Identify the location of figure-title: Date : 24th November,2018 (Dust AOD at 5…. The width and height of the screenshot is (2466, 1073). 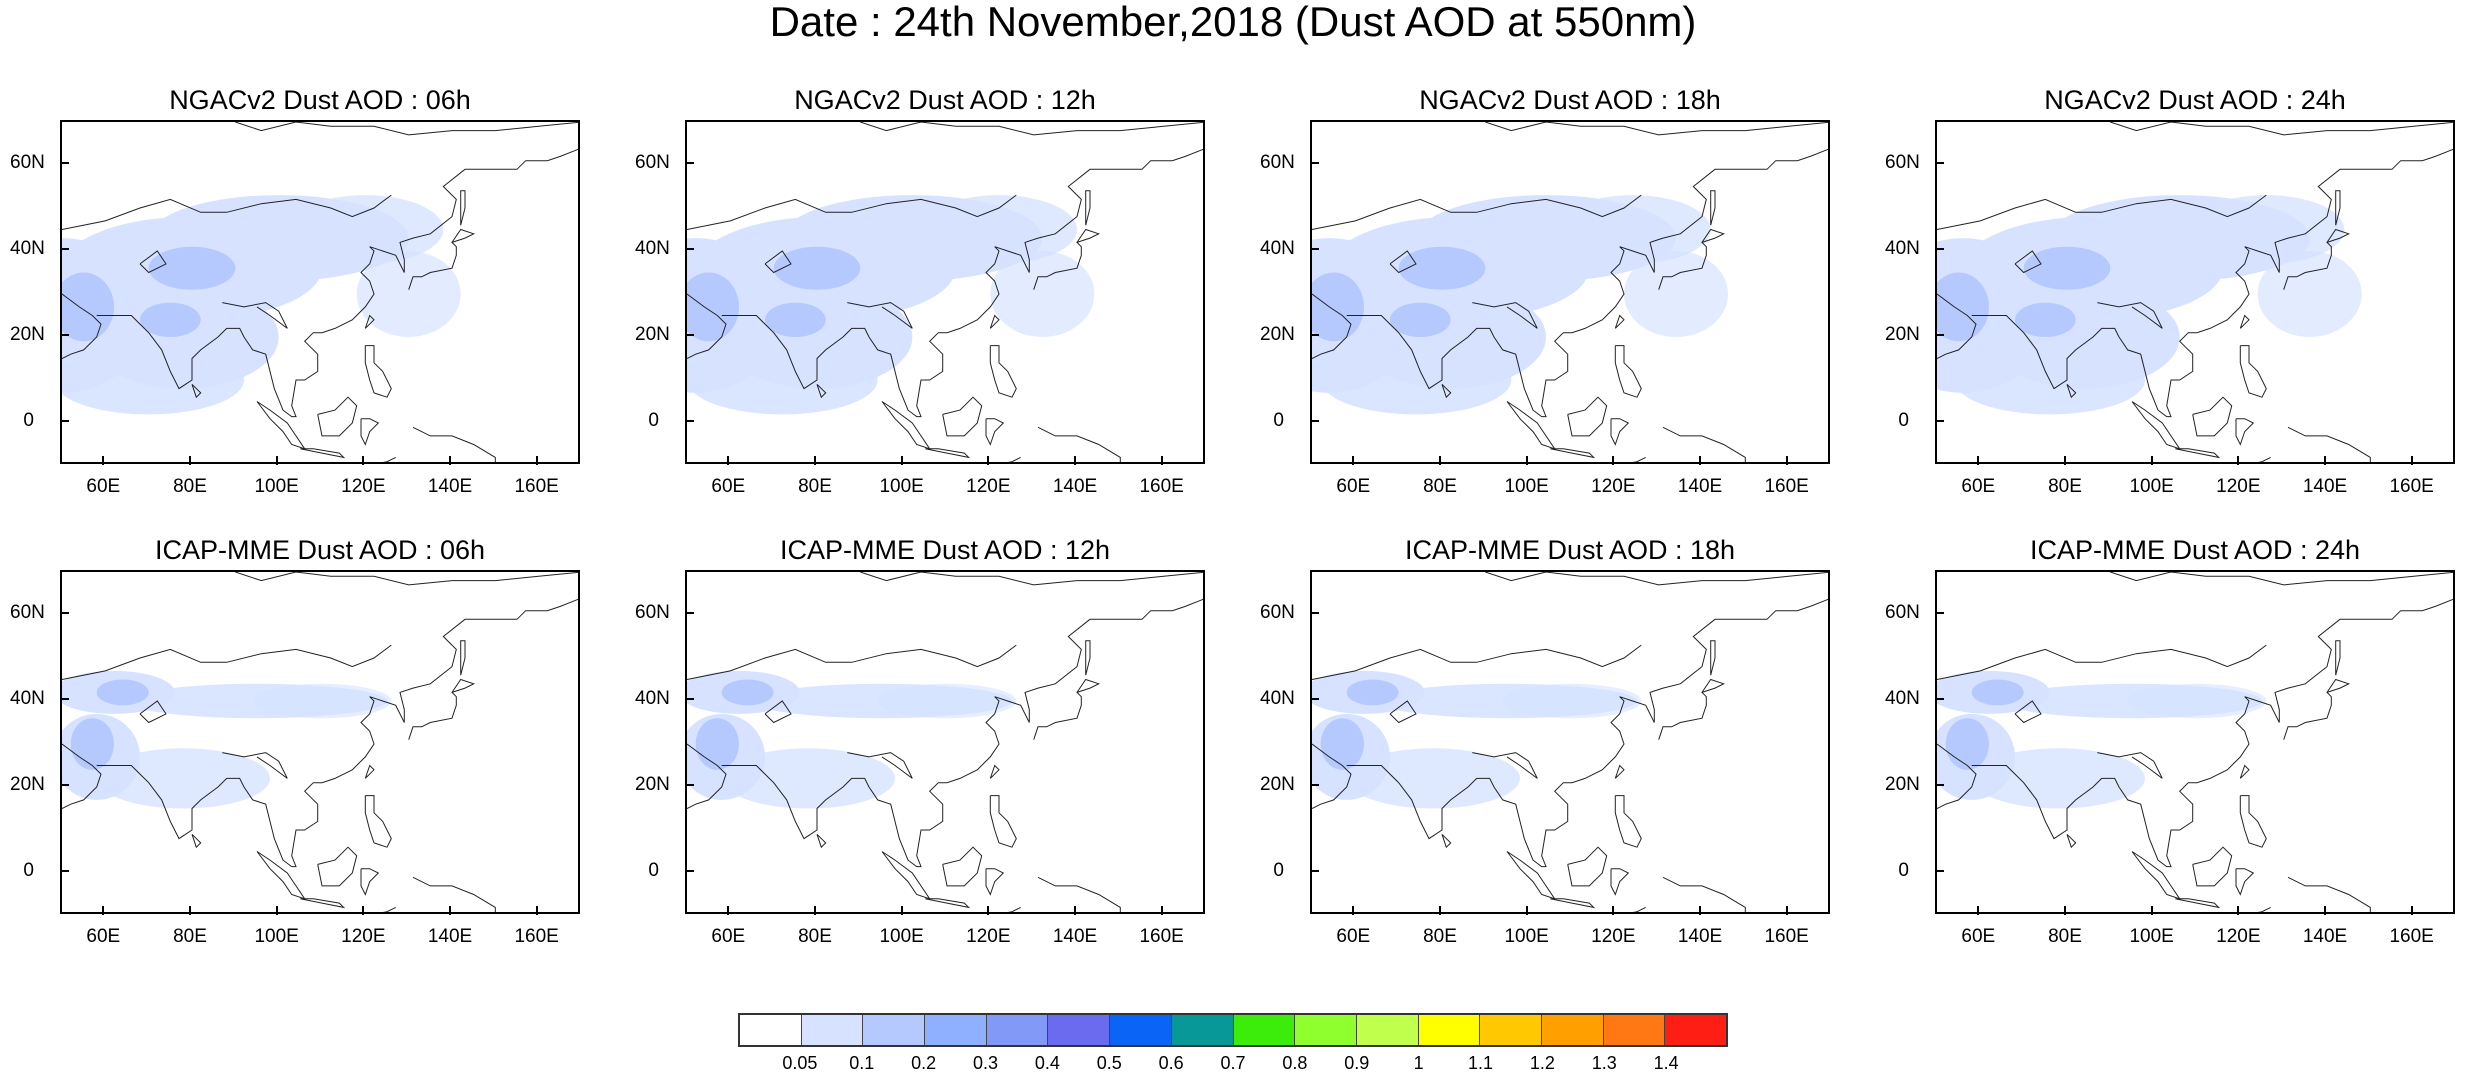
(1233, 22).